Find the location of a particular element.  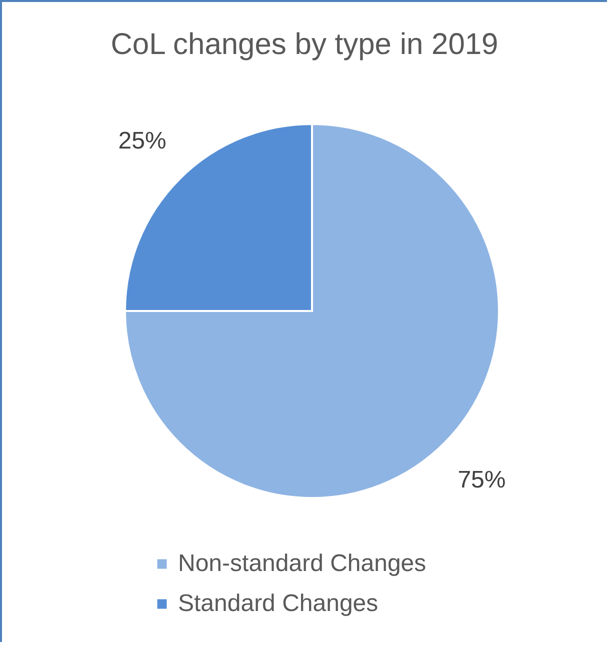

data-label: 75% is located at coordinates (482, 480).